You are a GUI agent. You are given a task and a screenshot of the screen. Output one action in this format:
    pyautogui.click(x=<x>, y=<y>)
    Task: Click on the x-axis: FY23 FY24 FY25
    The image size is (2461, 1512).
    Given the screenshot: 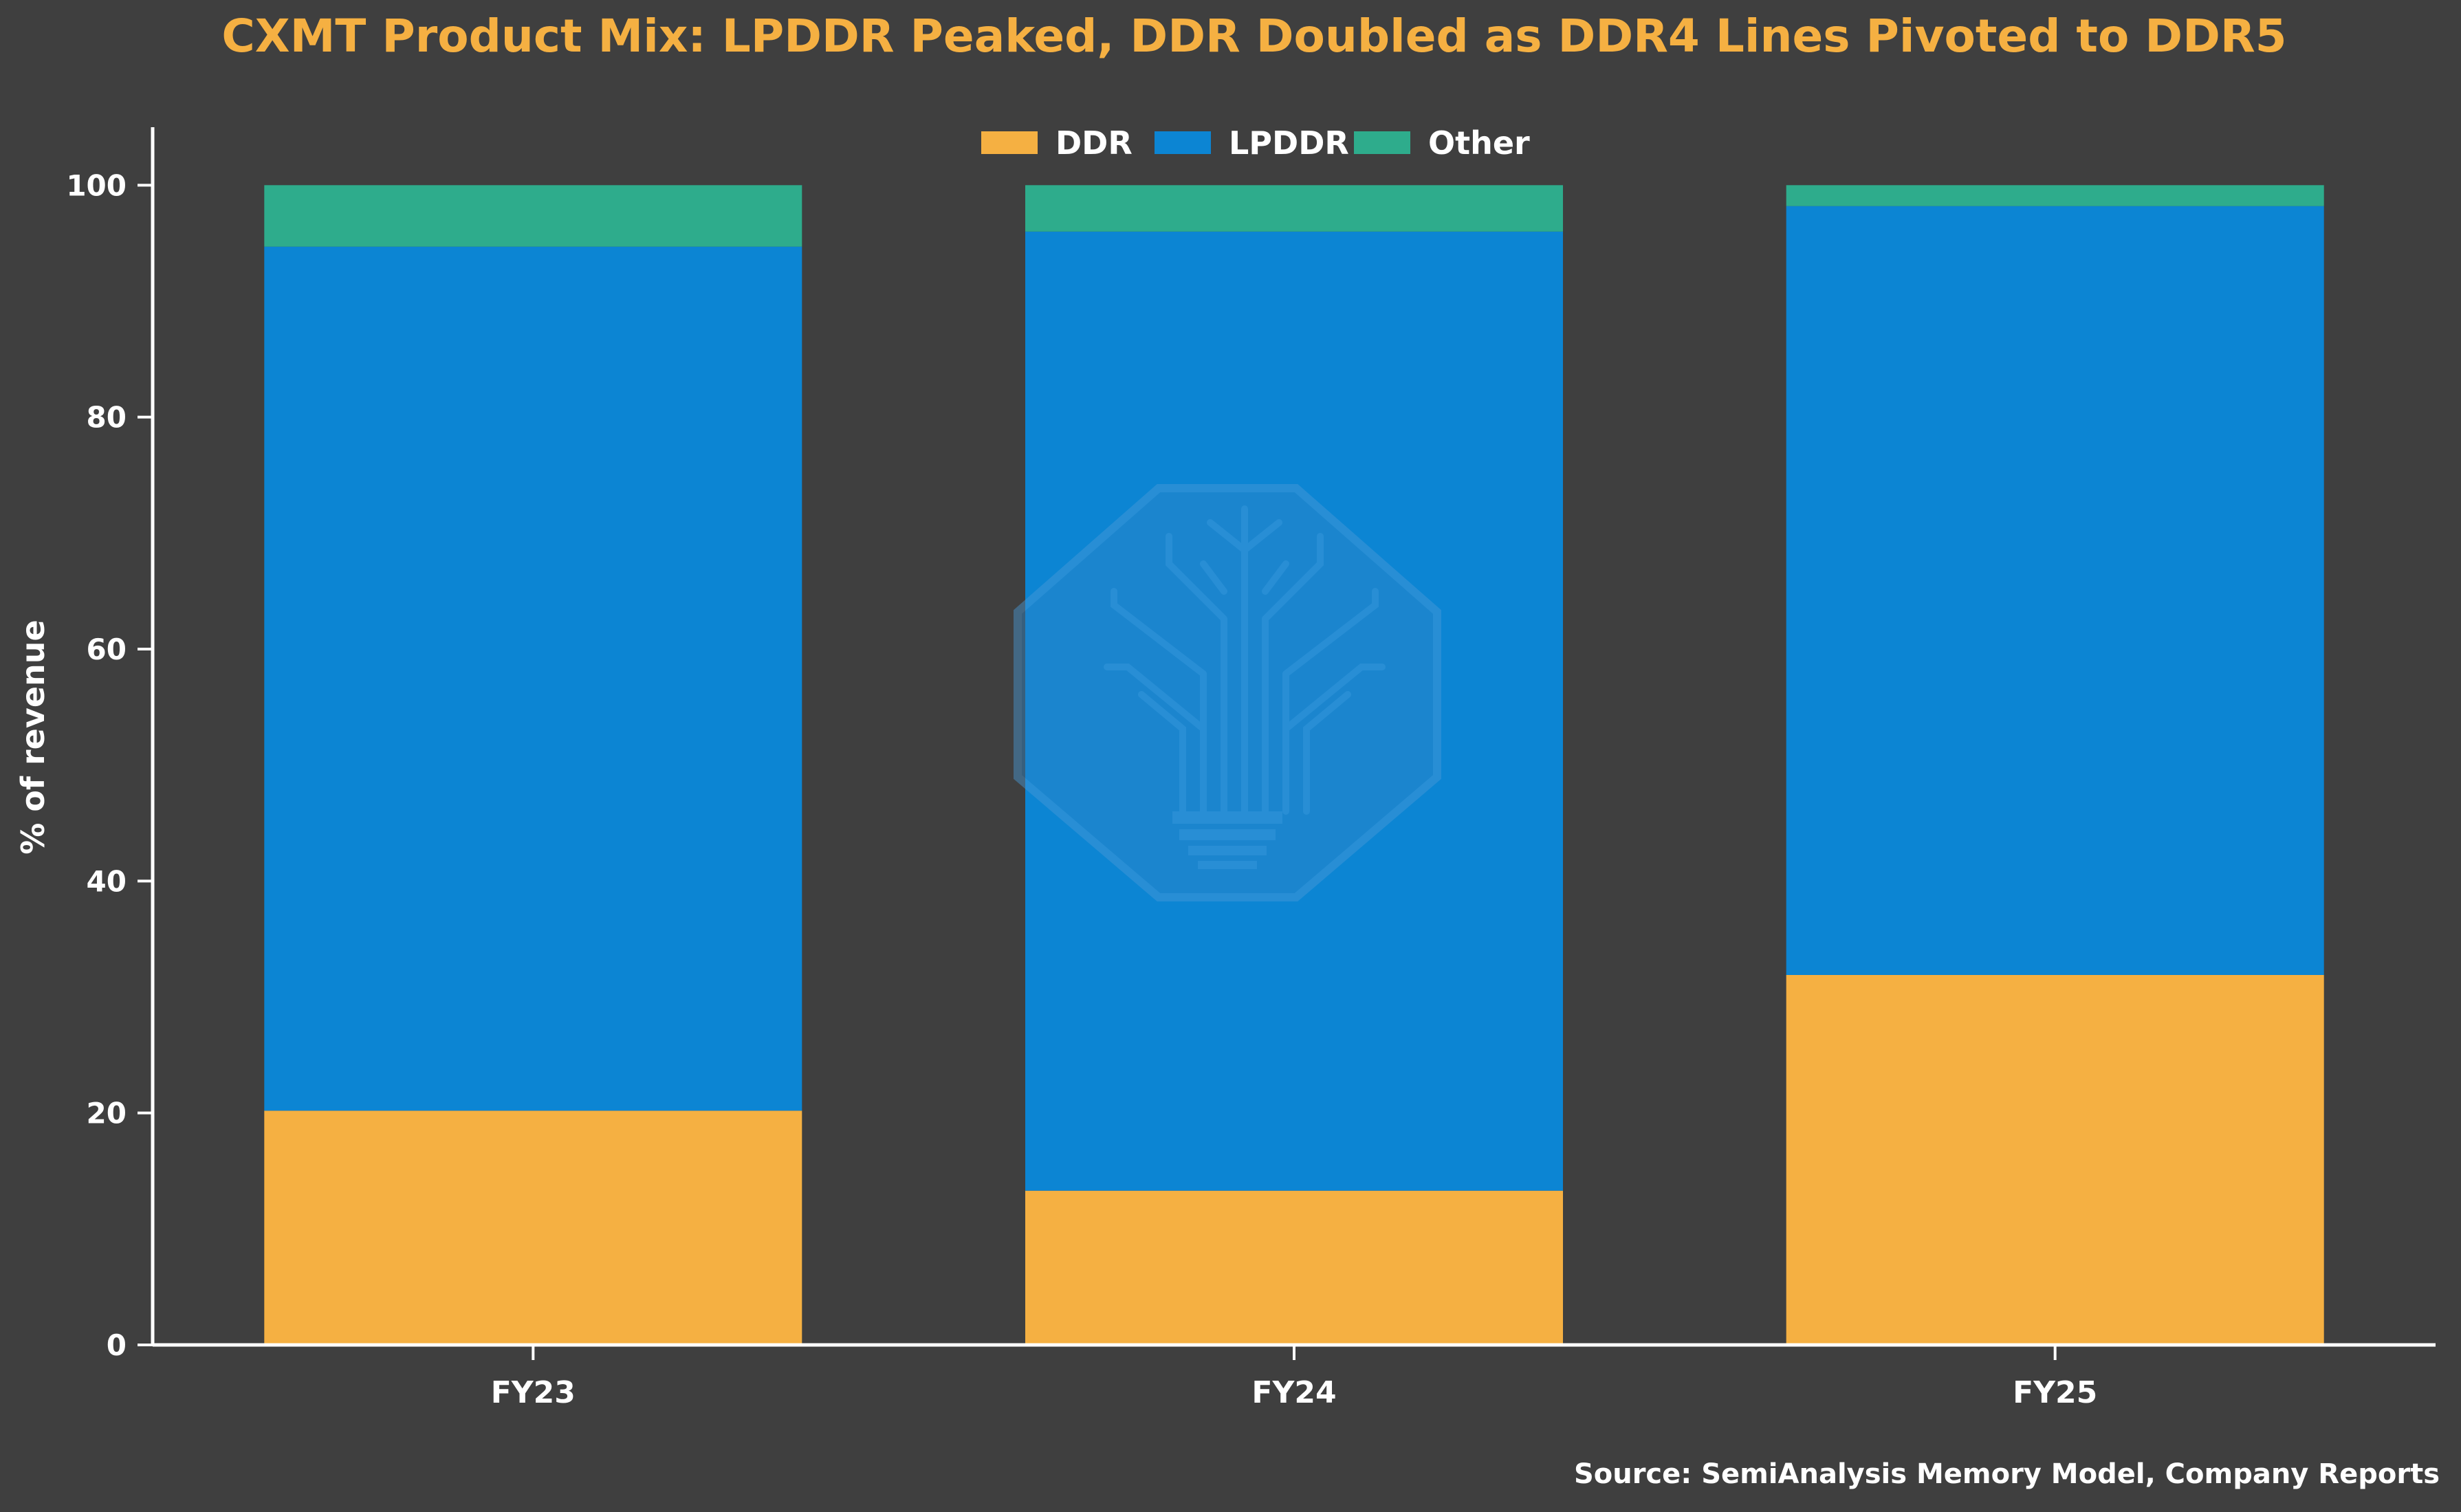 What is the action you would take?
    pyautogui.click(x=1294, y=1376)
    